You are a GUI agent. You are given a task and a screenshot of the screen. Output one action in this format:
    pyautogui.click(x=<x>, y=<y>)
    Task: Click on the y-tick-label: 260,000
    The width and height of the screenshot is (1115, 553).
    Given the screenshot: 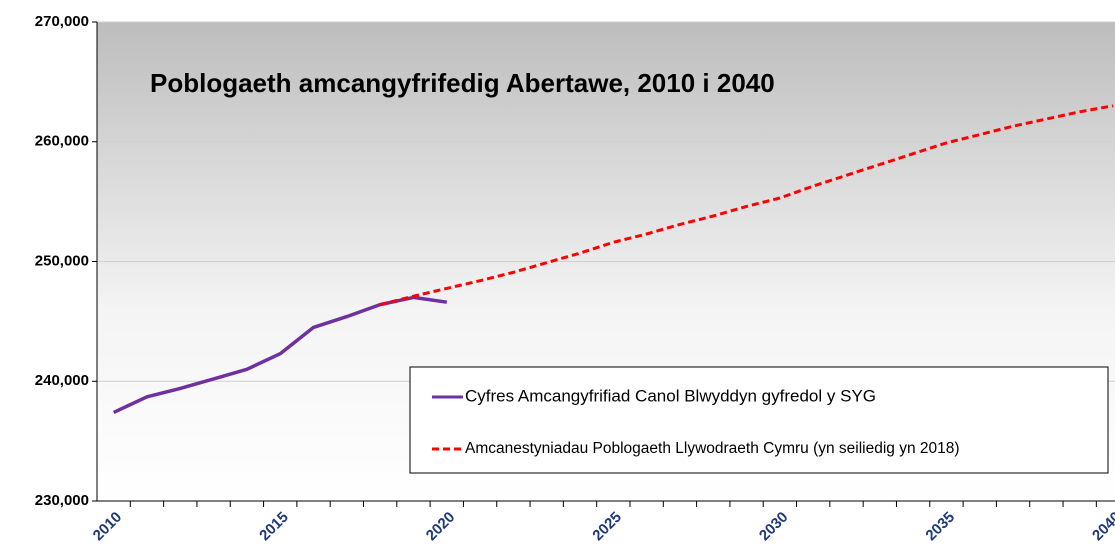 What is the action you would take?
    pyautogui.click(x=62, y=141)
    